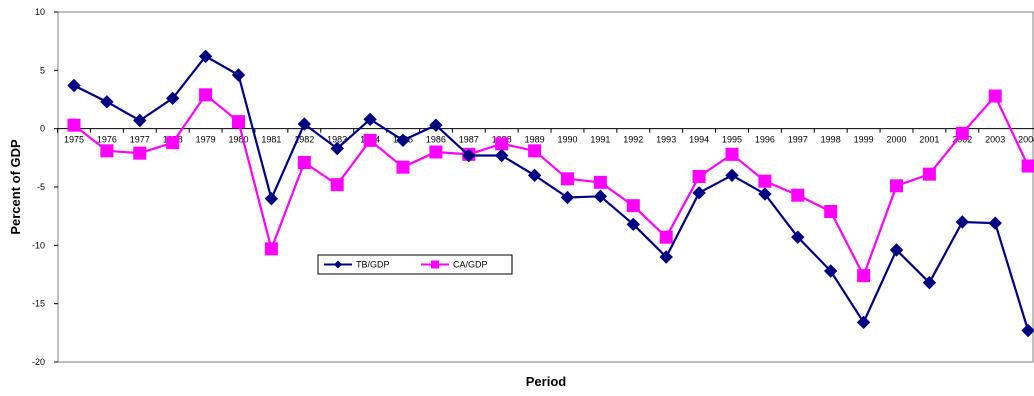 The height and width of the screenshot is (396, 1034). Describe the element at coordinates (995, 140) in the screenshot. I see `x-tick-label: 2003` at that location.